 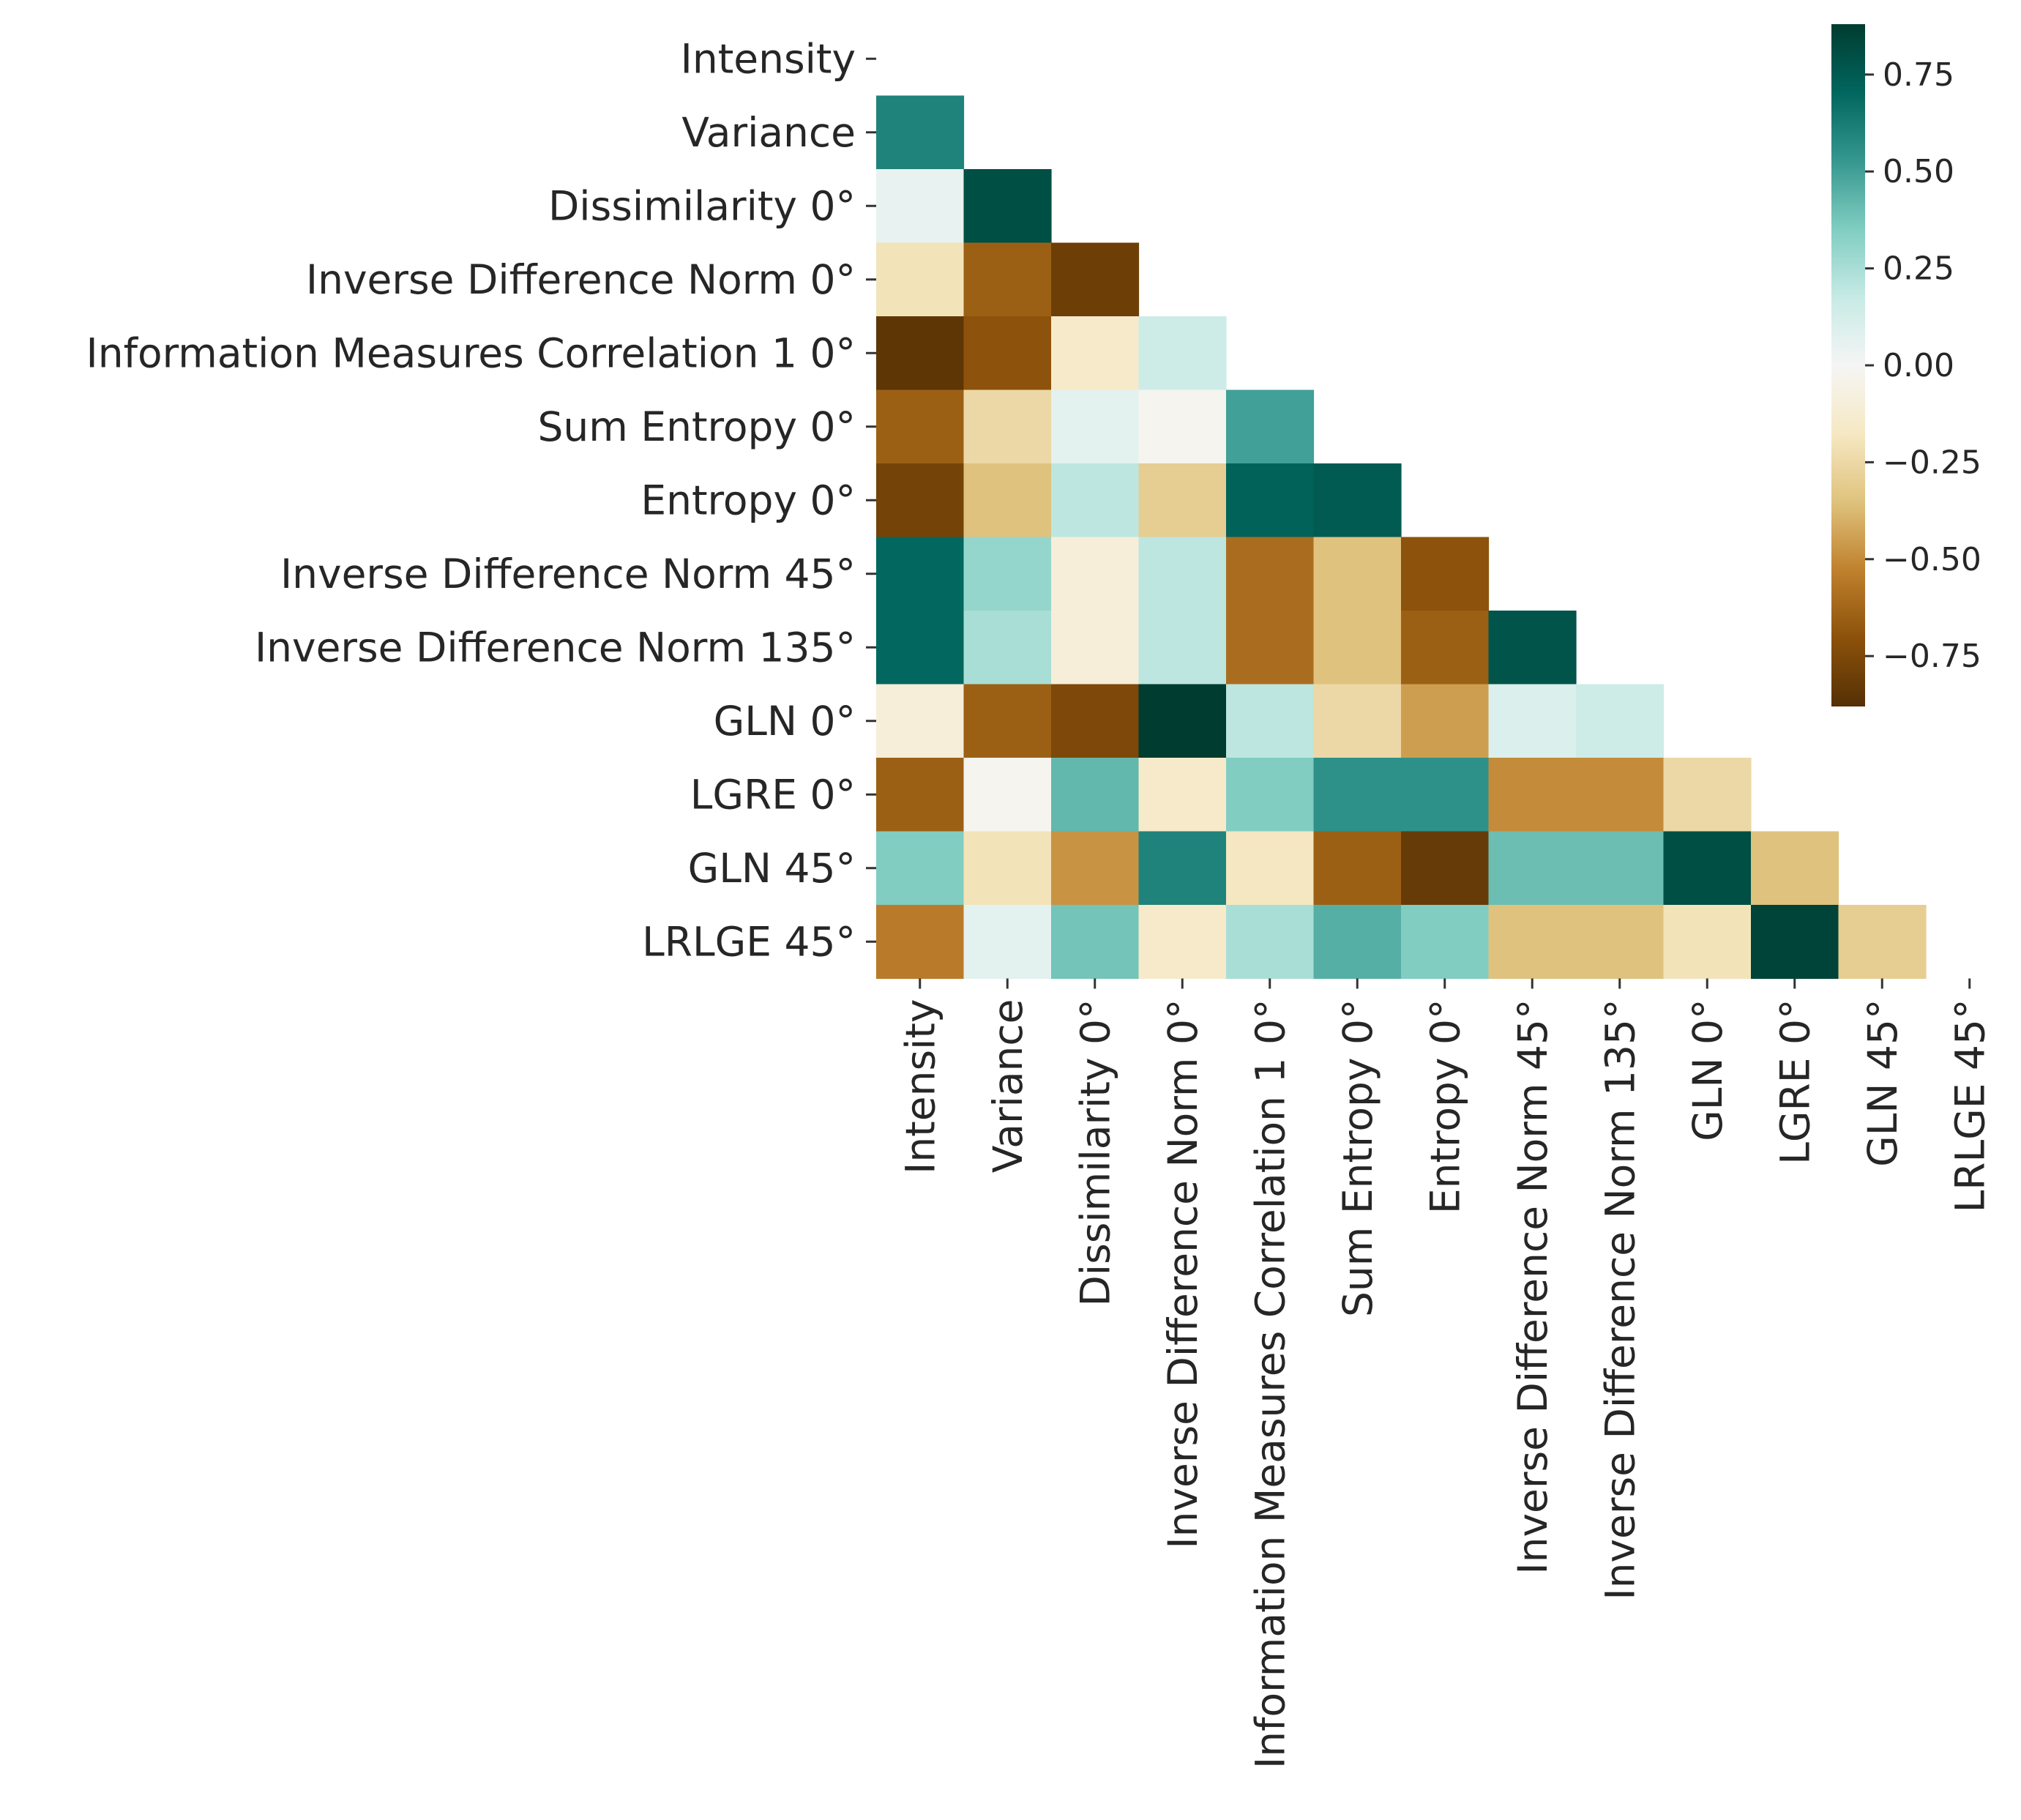 I want to click on colorbar-tick-label: 0.75, so click(x=1919, y=75).